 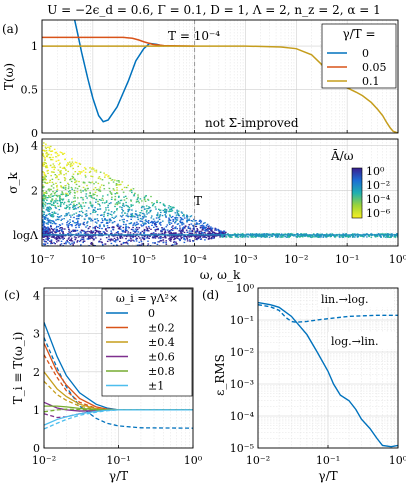 I want to click on x-tick-label: 10⁻¹, so click(x=118, y=460).